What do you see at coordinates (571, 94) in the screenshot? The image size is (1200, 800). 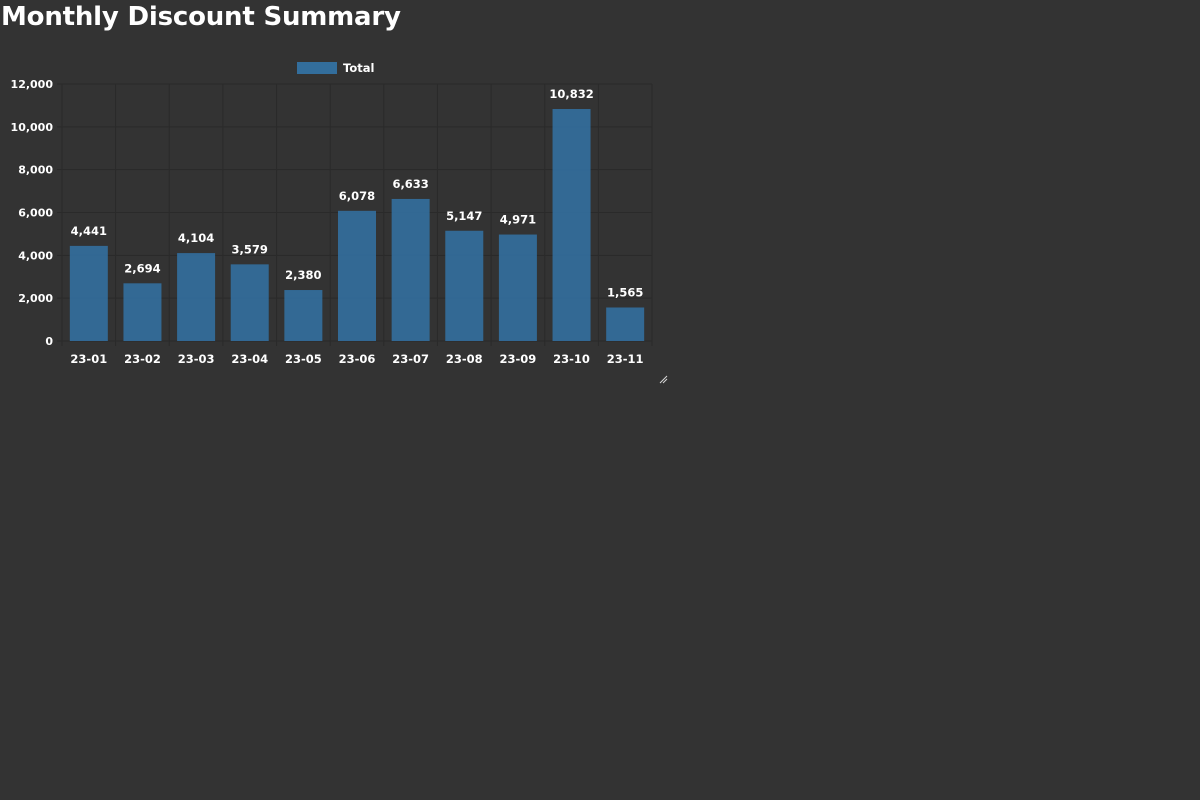 I see `data-label: 10,832` at bounding box center [571, 94].